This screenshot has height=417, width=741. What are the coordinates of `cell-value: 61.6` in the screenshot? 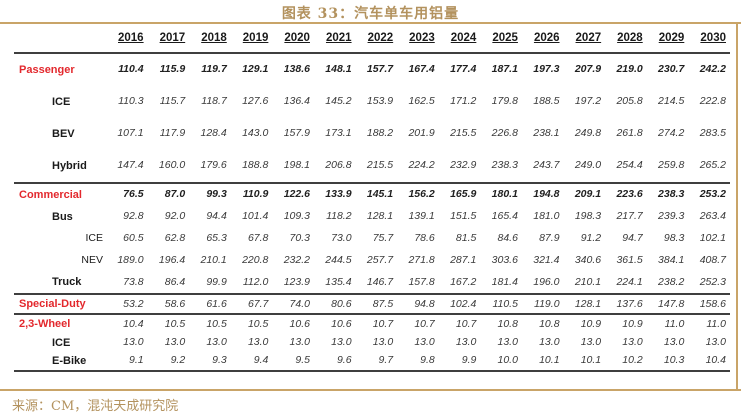 It's located at (210, 304).